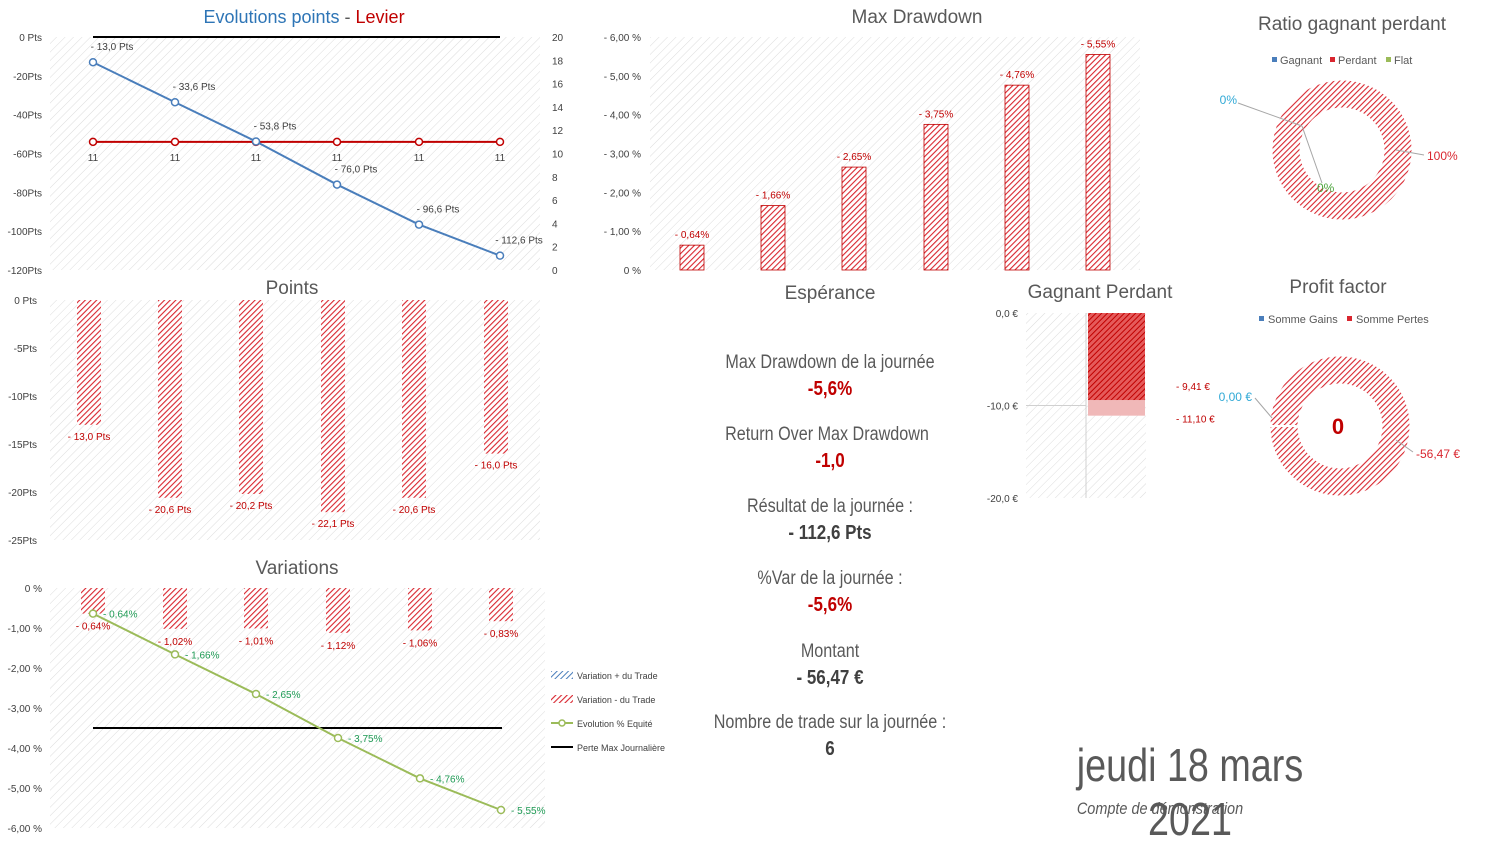 This screenshot has height=846, width=1495. Describe the element at coordinates (303, 17) in the screenshot. I see `evolution-title: Evolutions points - Levier` at that location.